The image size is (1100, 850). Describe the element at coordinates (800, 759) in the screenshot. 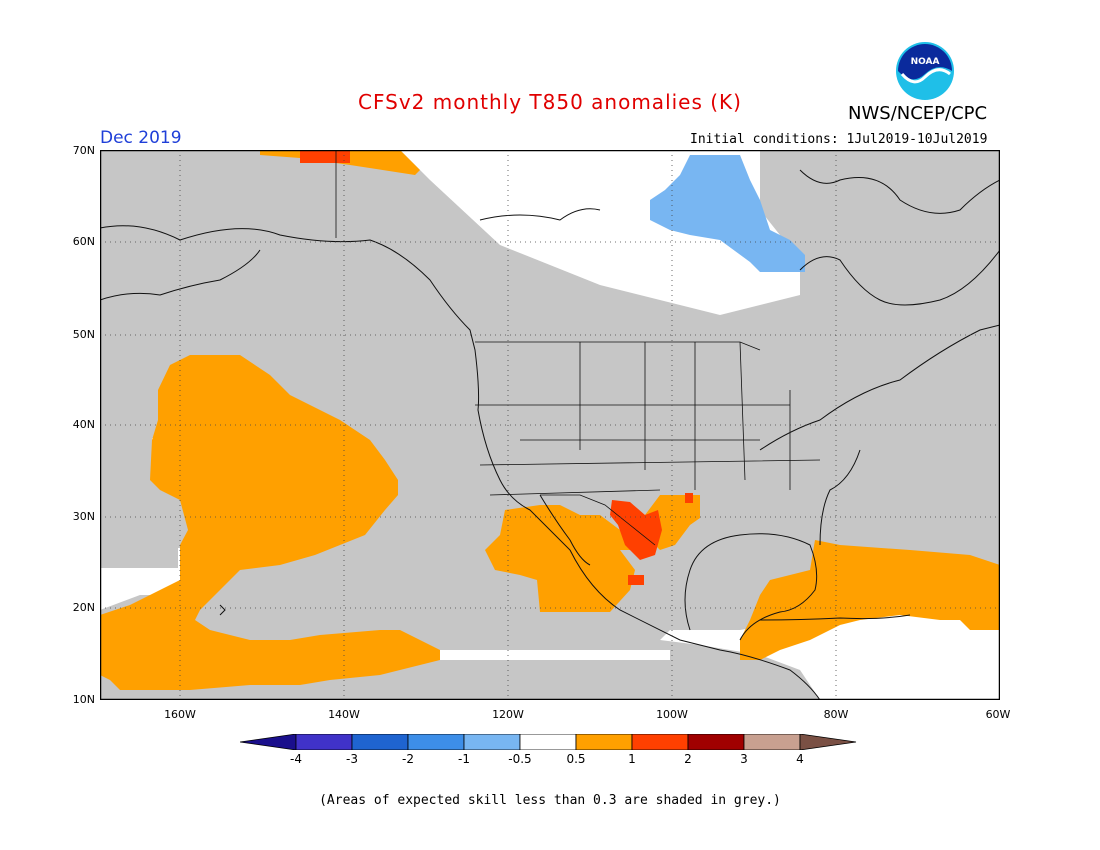

I see `colorbar-tick-label: 4` at that location.